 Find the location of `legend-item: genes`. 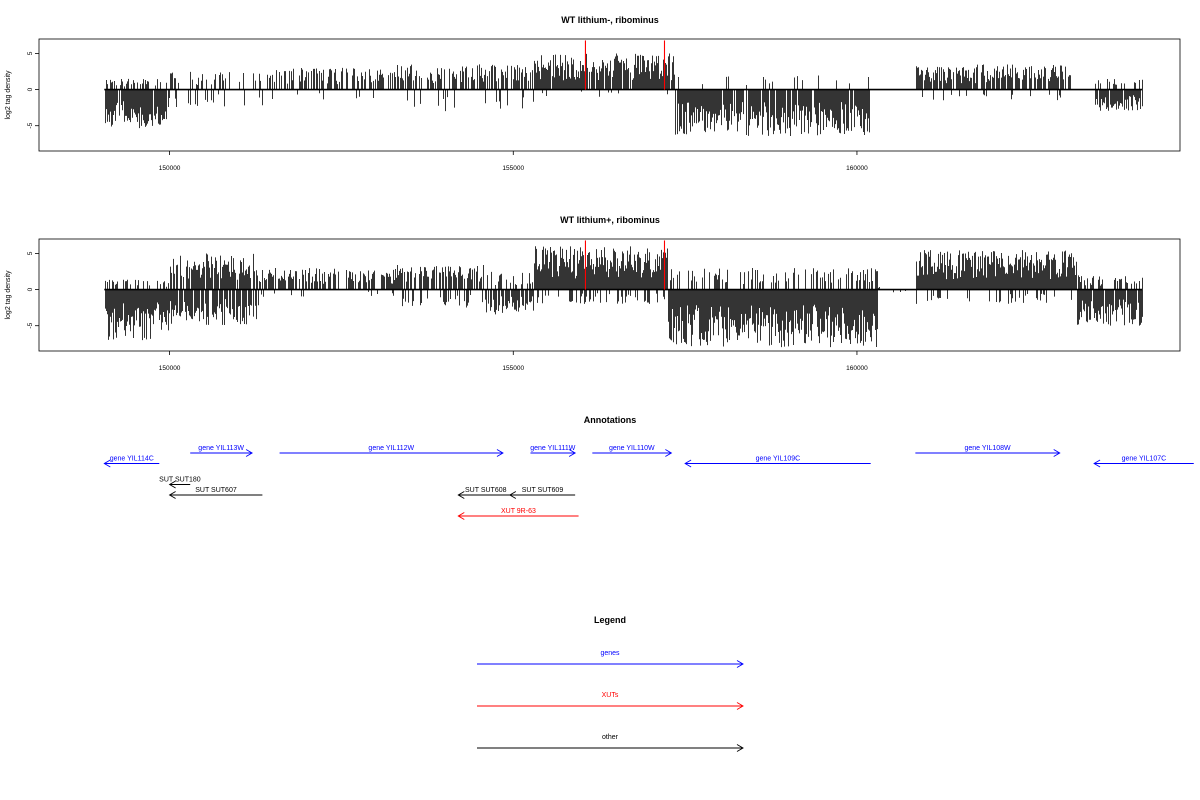

legend-item: genes is located at coordinates (610, 659).